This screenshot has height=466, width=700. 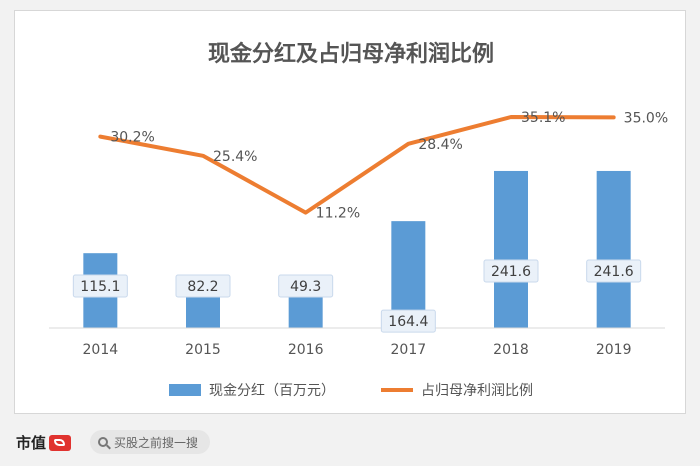 I want to click on bar-data-label-text: 49.3, so click(x=305, y=287).